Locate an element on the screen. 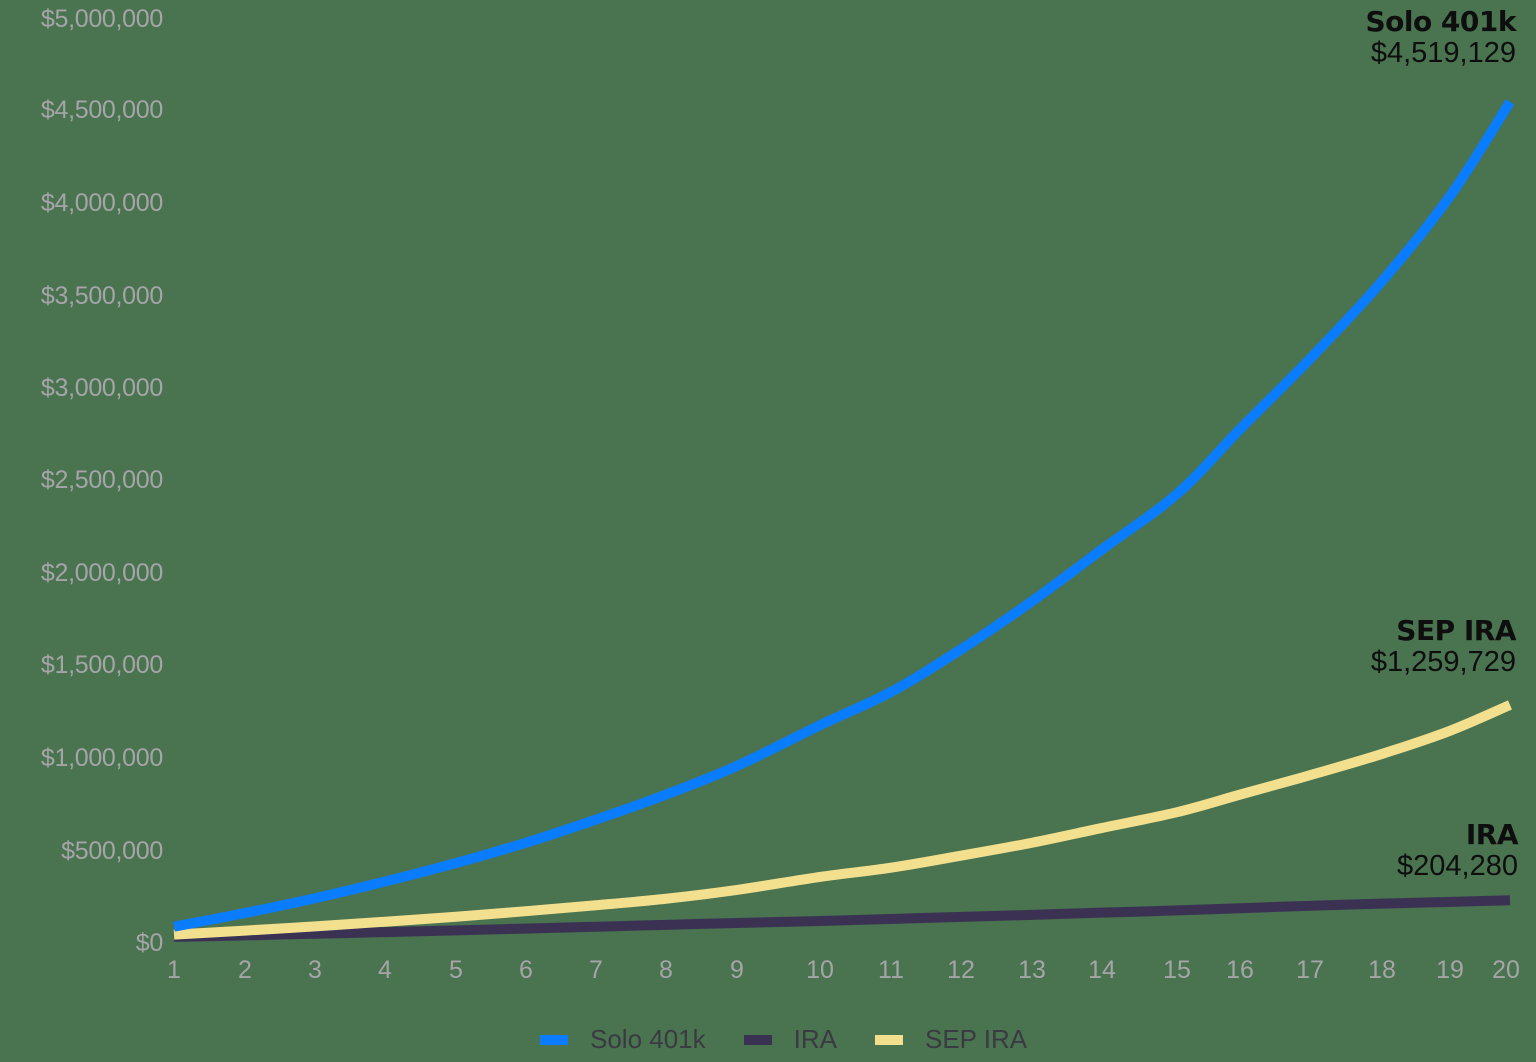 Image resolution: width=1536 pixels, height=1062 pixels. legend-label: Solo 401k is located at coordinates (648, 1039).